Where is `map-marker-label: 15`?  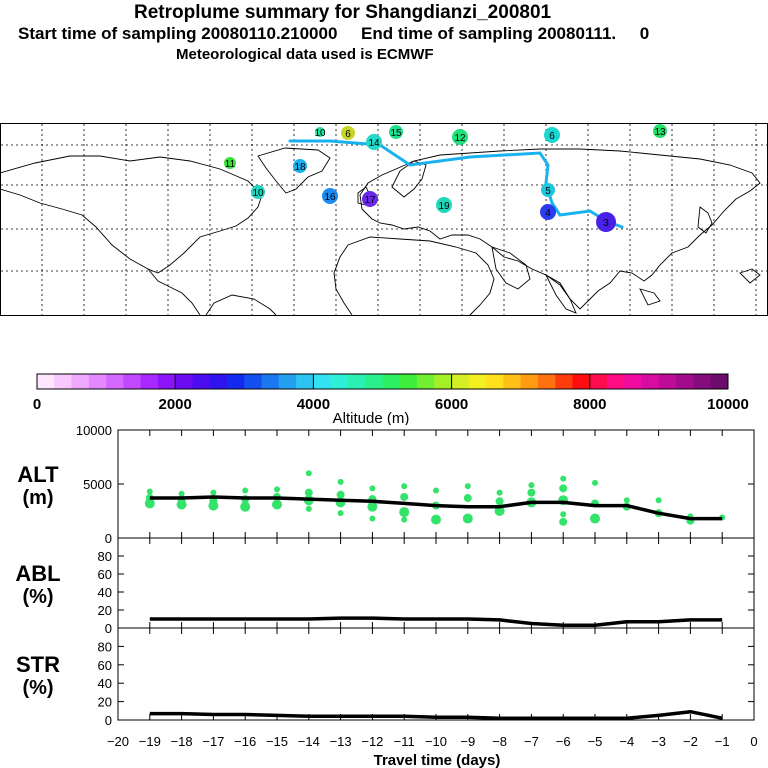
map-marker-label: 15 is located at coordinates (396, 133).